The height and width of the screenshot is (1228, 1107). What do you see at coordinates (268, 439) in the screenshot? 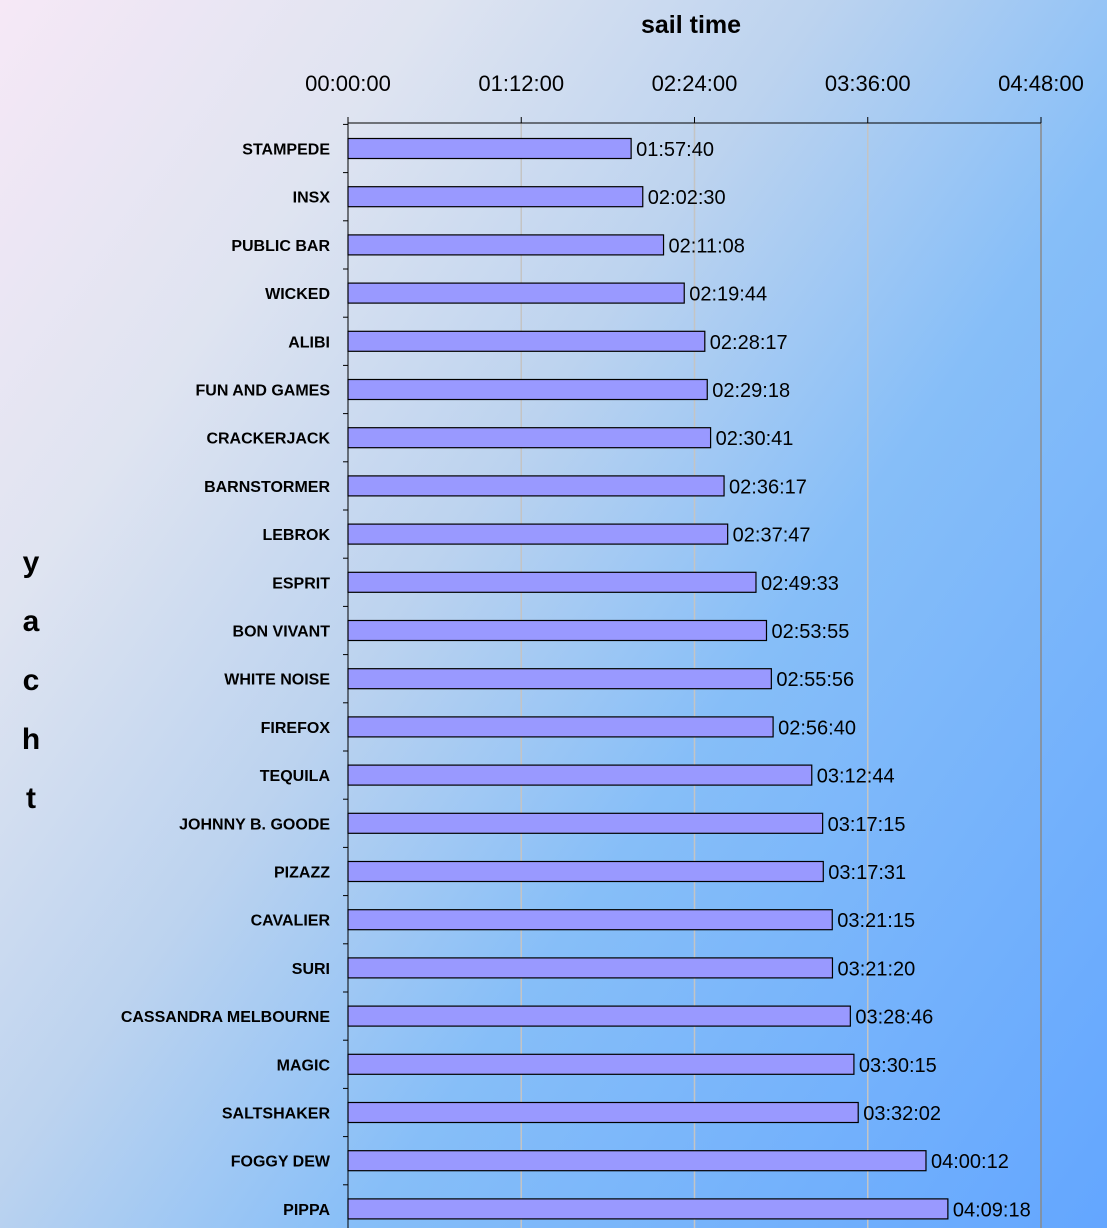
I see `category-label: CRACKERJACK` at bounding box center [268, 439].